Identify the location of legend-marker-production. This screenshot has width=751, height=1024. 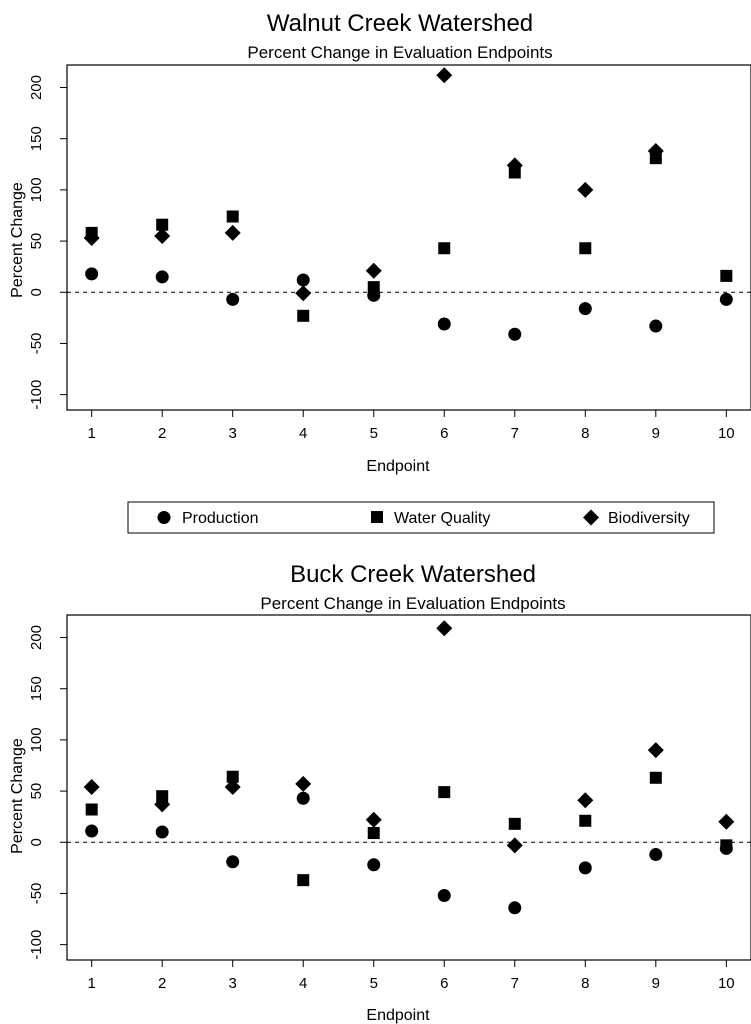
(164, 517).